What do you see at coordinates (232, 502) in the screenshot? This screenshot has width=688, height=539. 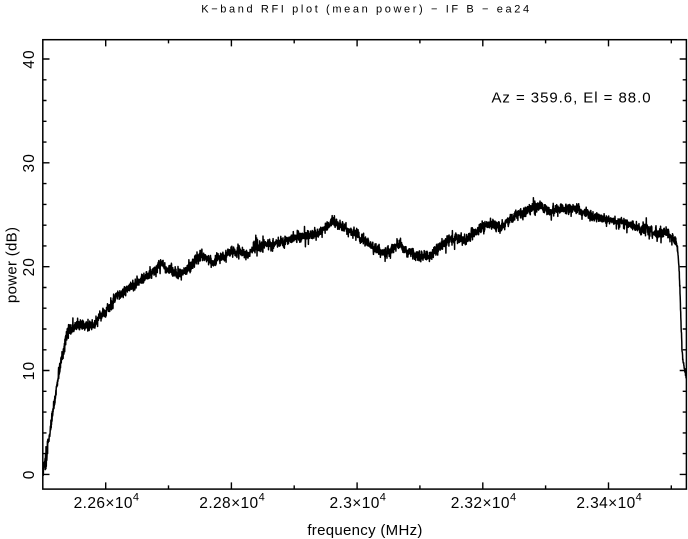 I see `svg-text: 2.28×104` at bounding box center [232, 502].